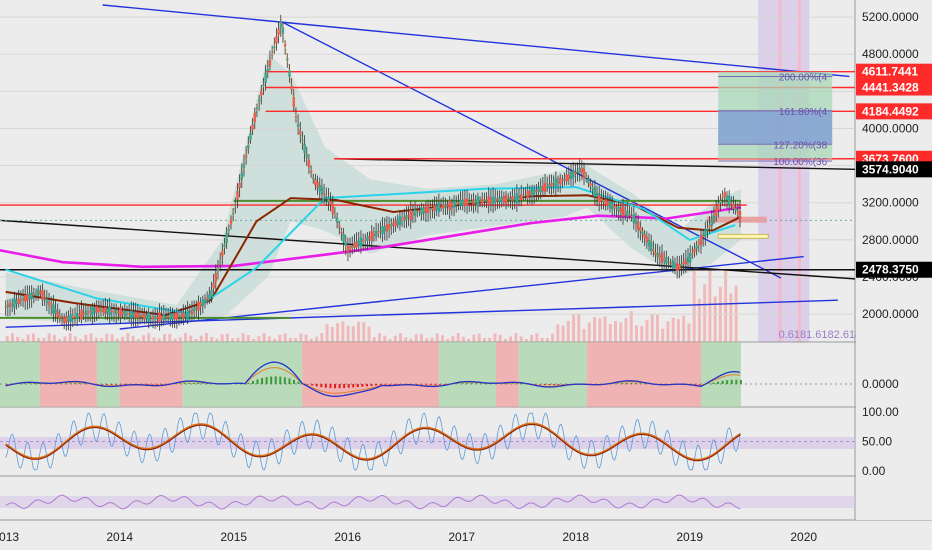 Image resolution: width=932 pixels, height=550 pixels. I want to click on macd-line, so click(373, 379).